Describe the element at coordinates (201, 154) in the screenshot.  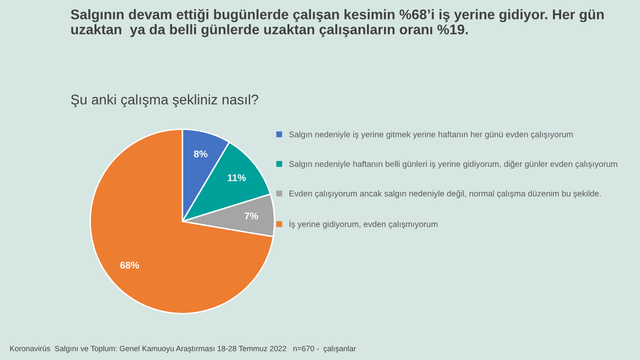
I see `data-label: 8%` at that location.